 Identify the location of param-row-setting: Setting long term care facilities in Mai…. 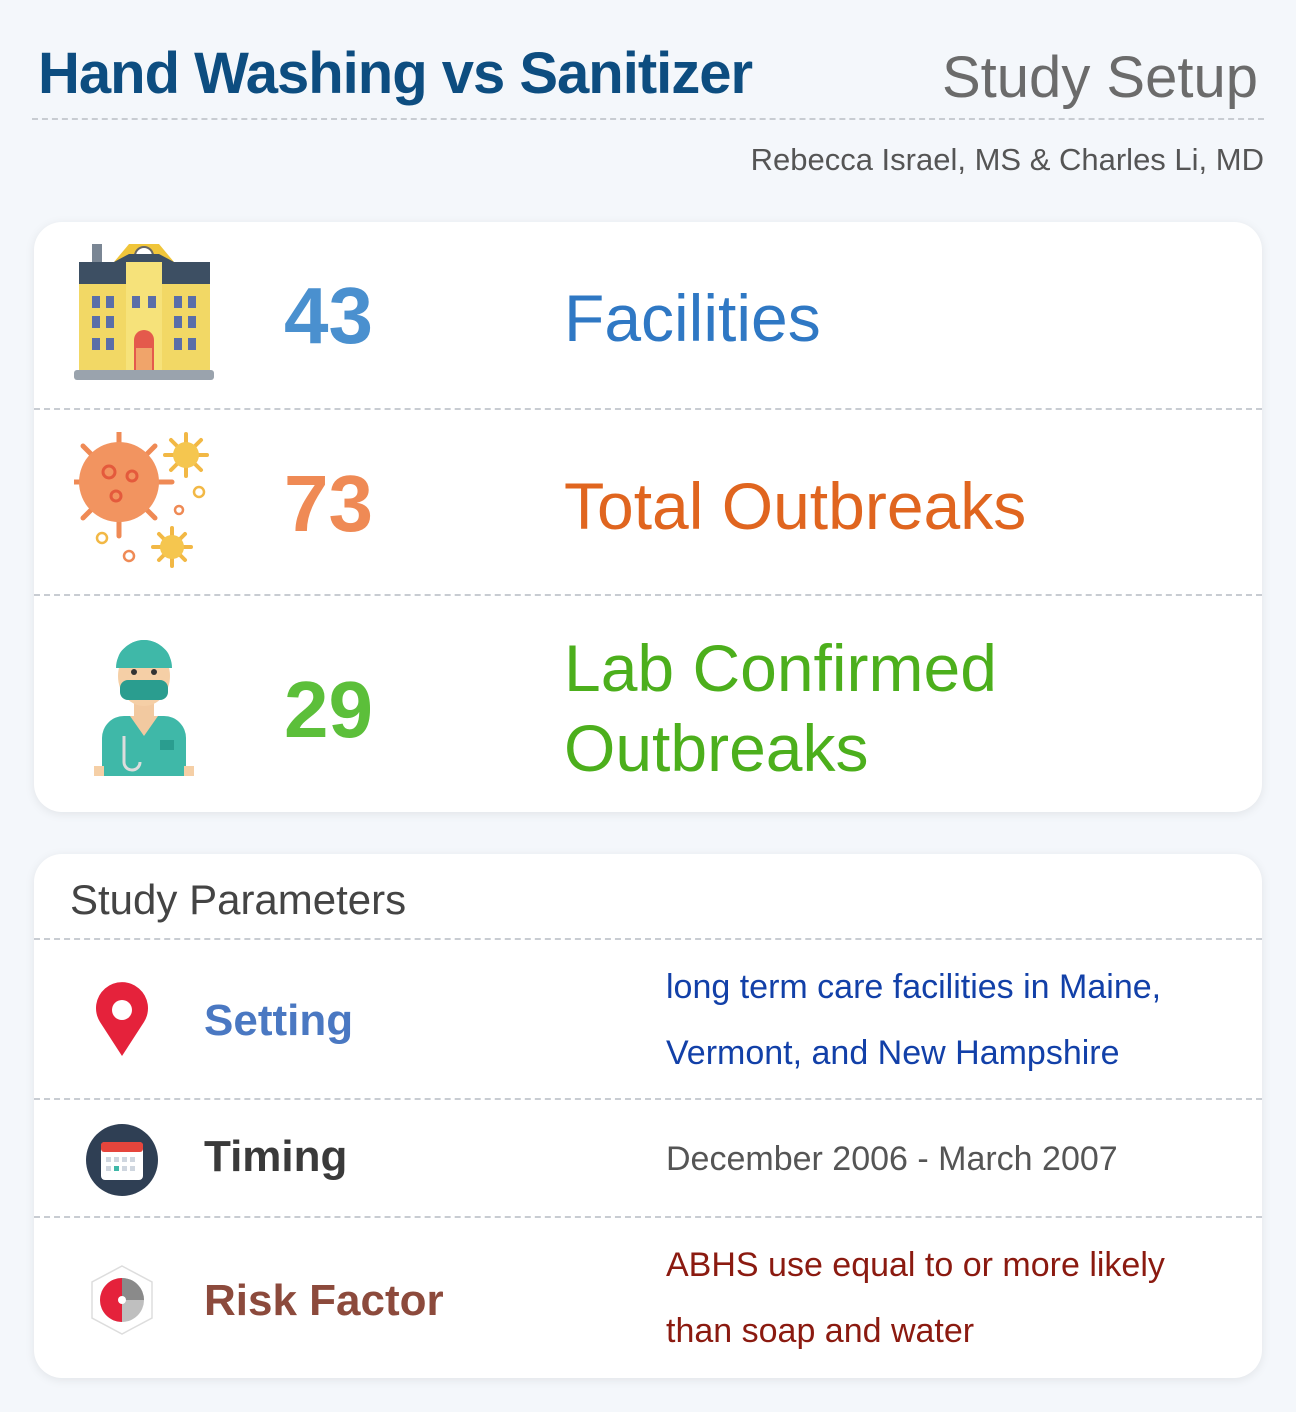
(648, 1018).